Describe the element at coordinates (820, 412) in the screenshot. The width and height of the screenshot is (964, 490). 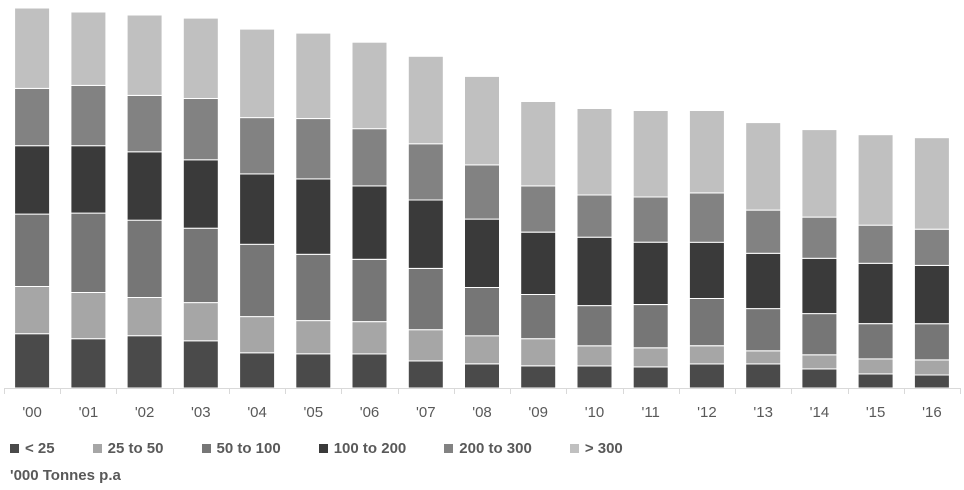
I see `x-tick-label: '14` at that location.